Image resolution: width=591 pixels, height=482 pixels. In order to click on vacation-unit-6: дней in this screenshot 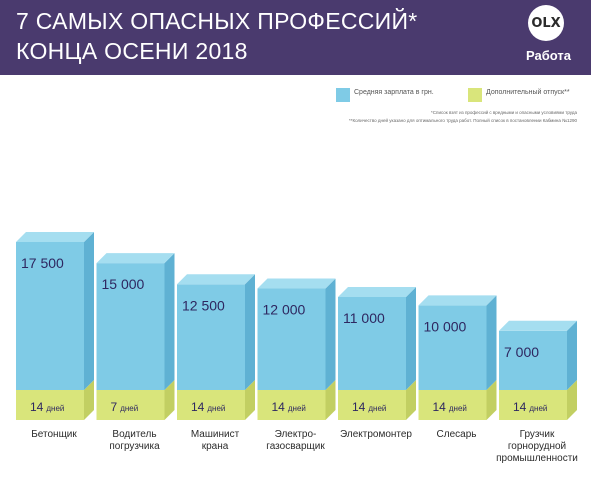, I will do `click(538, 408)`.